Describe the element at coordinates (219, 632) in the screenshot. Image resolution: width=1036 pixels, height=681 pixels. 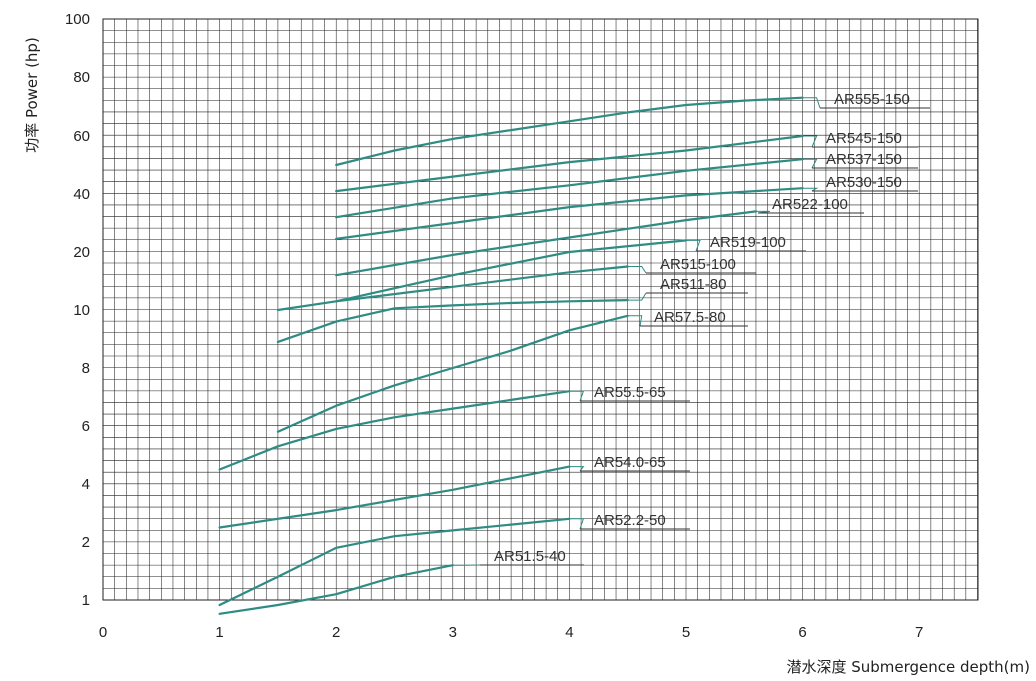
I see `x-tick-label: 1` at that location.